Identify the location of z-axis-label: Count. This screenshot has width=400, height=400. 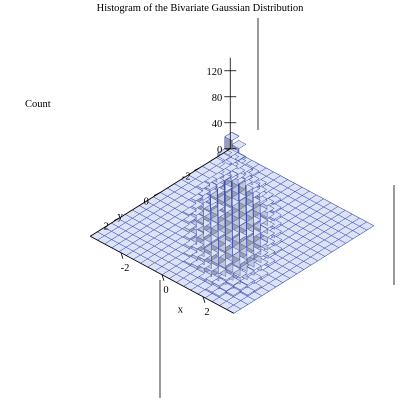
(38, 104).